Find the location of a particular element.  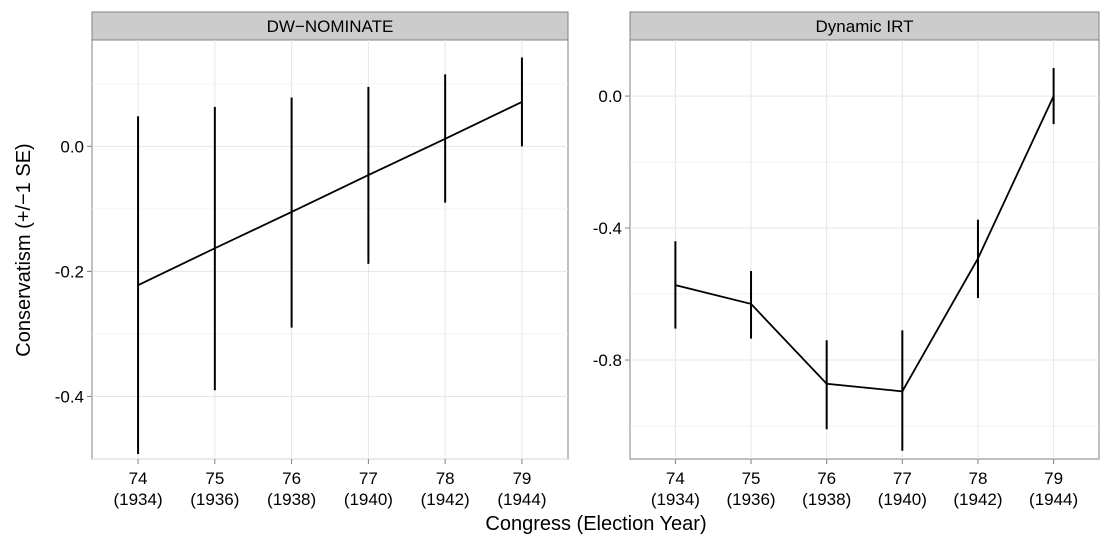

y-axis-title: Conservatism (+/−1 SE) is located at coordinates (24, 249).